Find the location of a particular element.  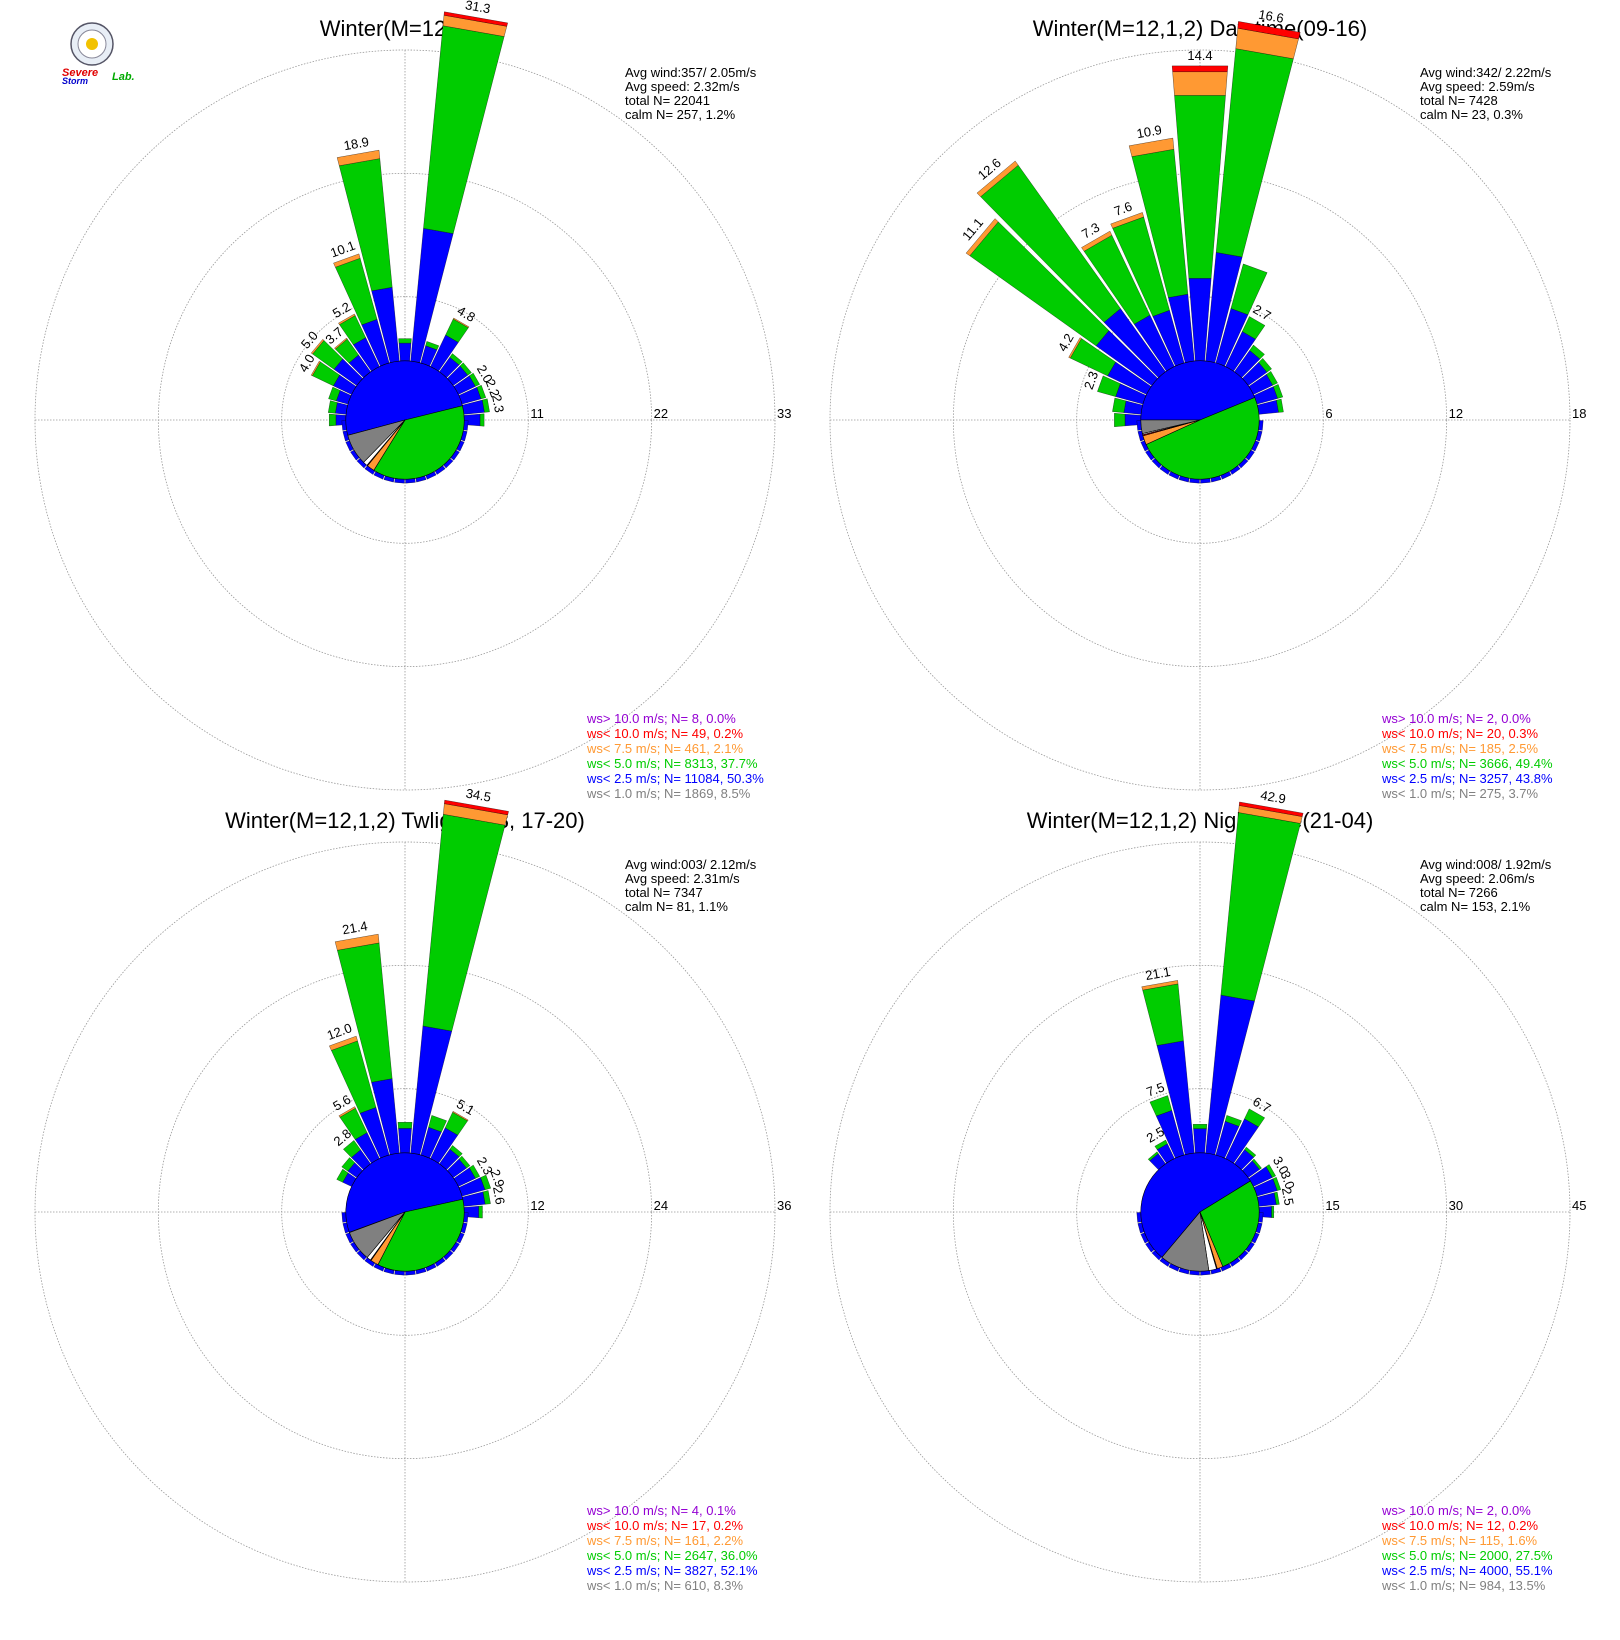

sector-label: 2.6 is located at coordinates (499, 1195).